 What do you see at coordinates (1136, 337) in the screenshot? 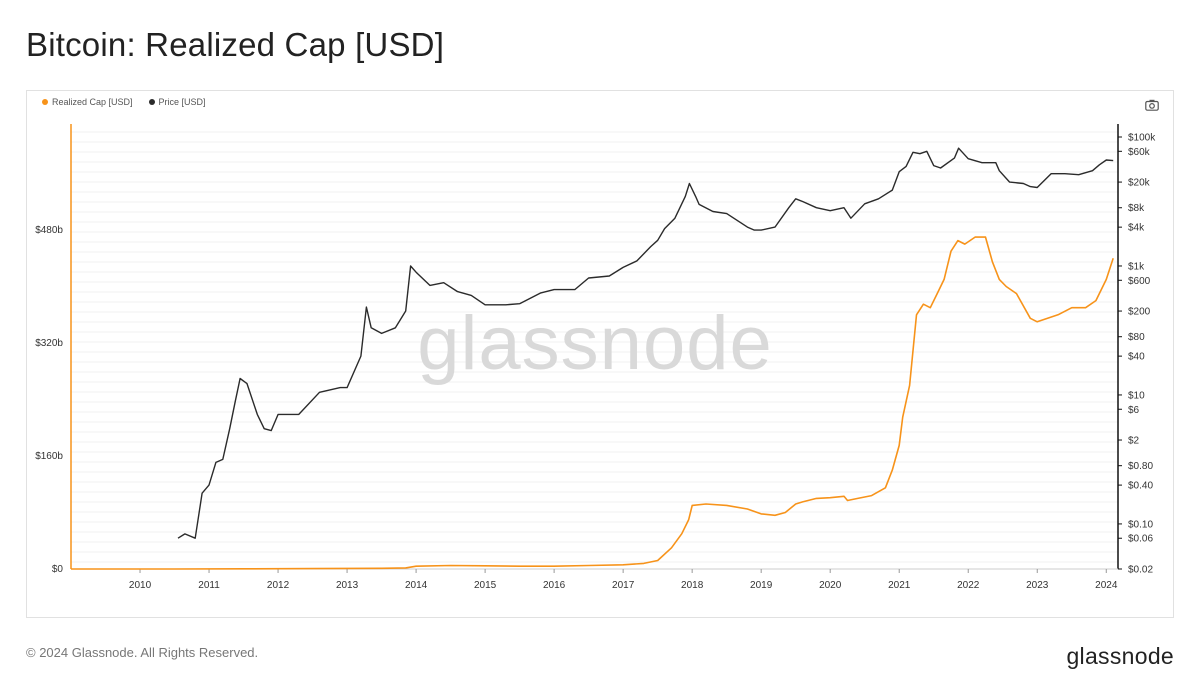
I see `right-tick-label: $80` at bounding box center [1136, 337].